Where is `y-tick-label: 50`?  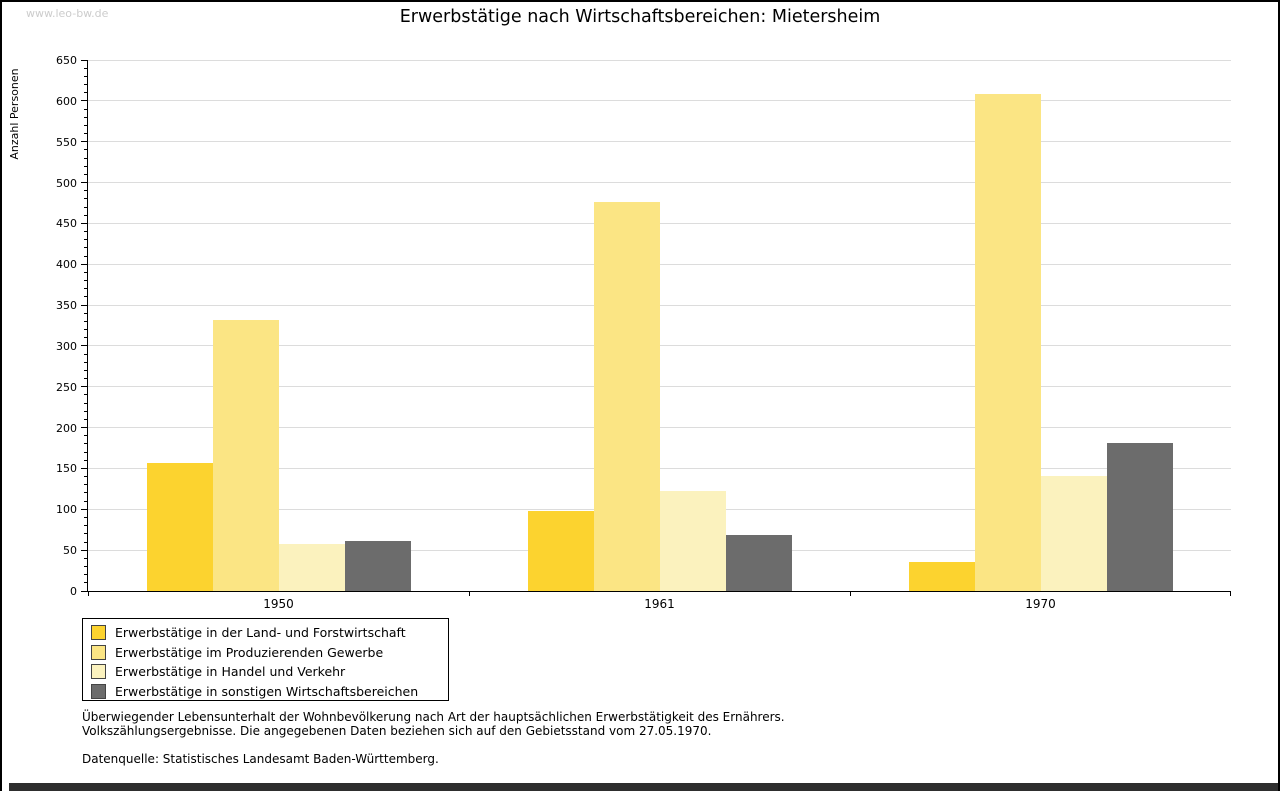 y-tick-label: 50 is located at coordinates (70, 551).